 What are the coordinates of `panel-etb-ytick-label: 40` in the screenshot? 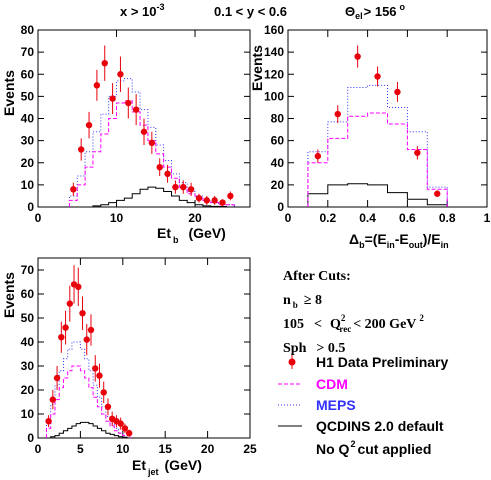 It's located at (28, 119).